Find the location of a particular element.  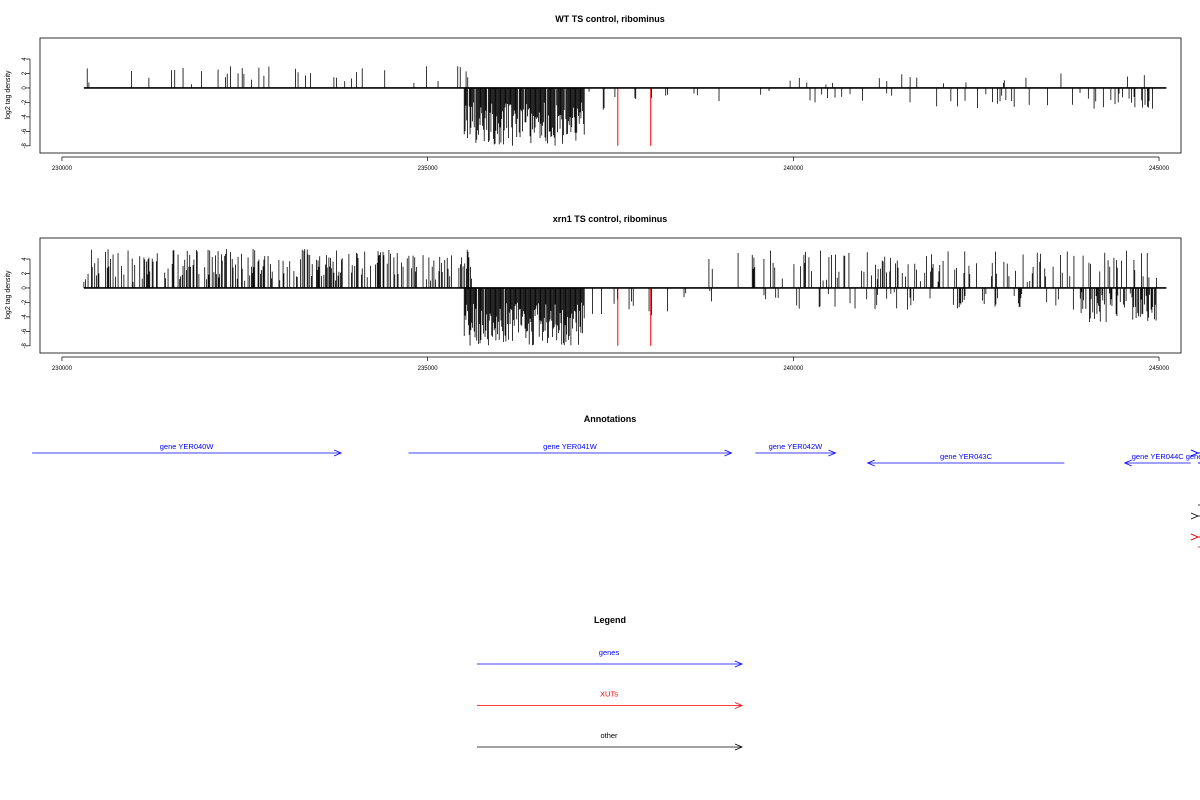

annotation-label: gene YER042W is located at coordinates (796, 446).